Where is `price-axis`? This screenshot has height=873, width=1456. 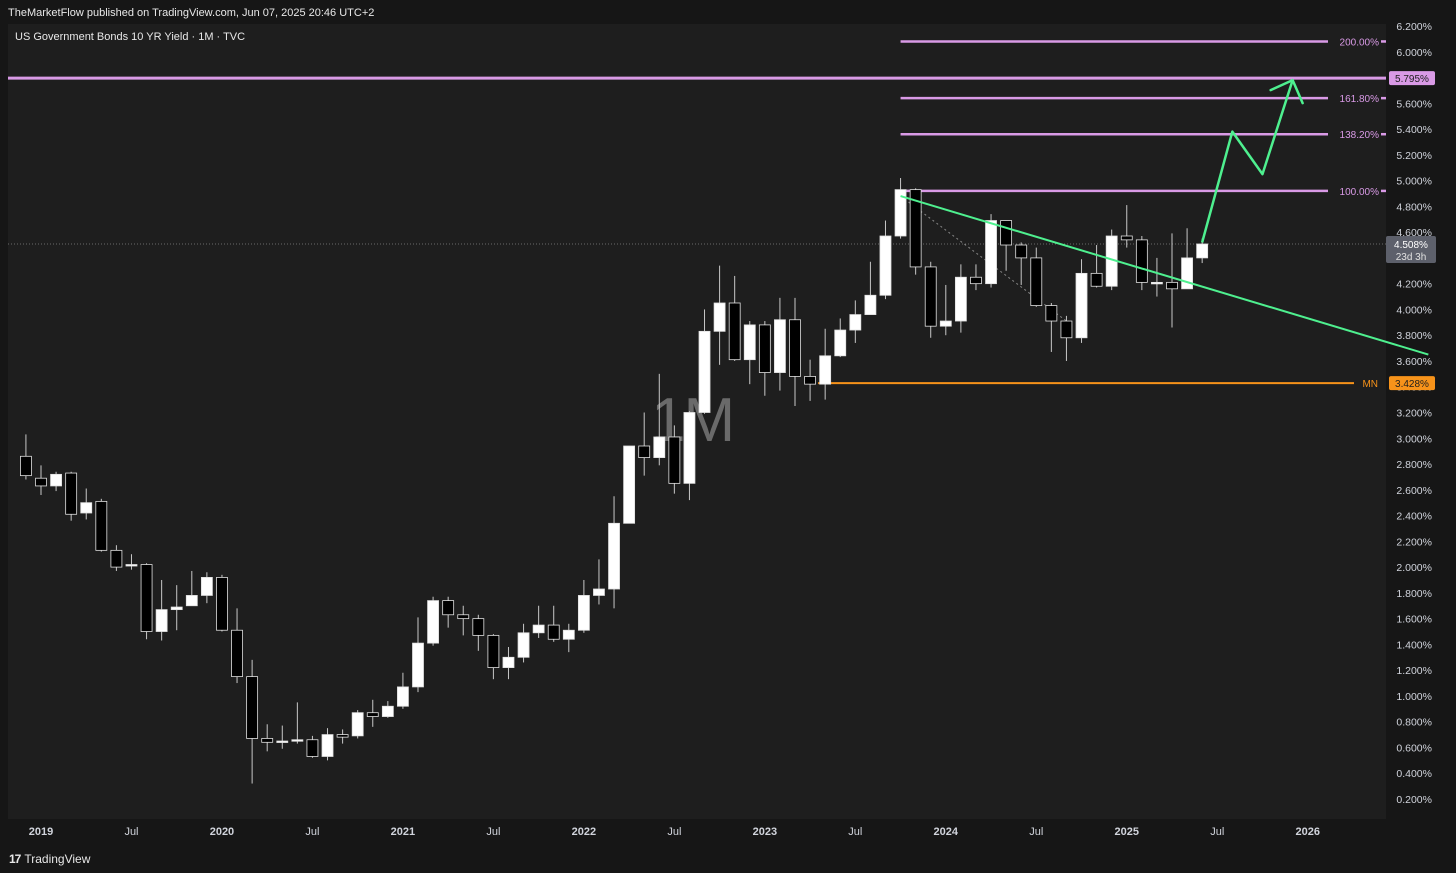 price-axis is located at coordinates (1421, 421).